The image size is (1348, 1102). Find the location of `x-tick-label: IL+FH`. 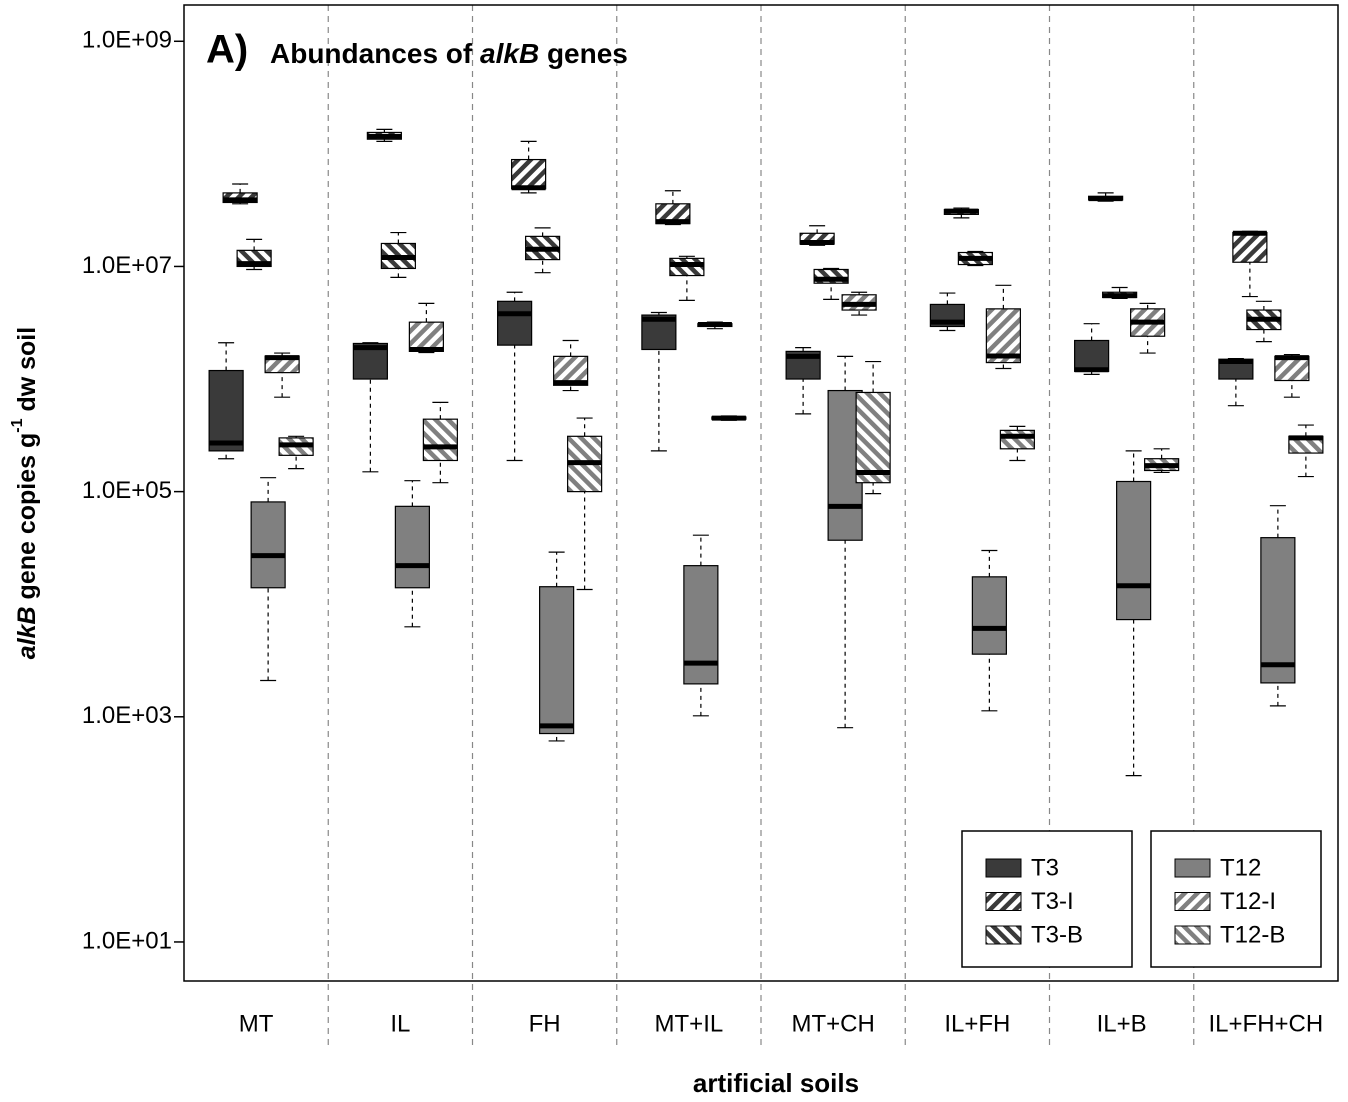

x-tick-label: IL+FH is located at coordinates (977, 1023).